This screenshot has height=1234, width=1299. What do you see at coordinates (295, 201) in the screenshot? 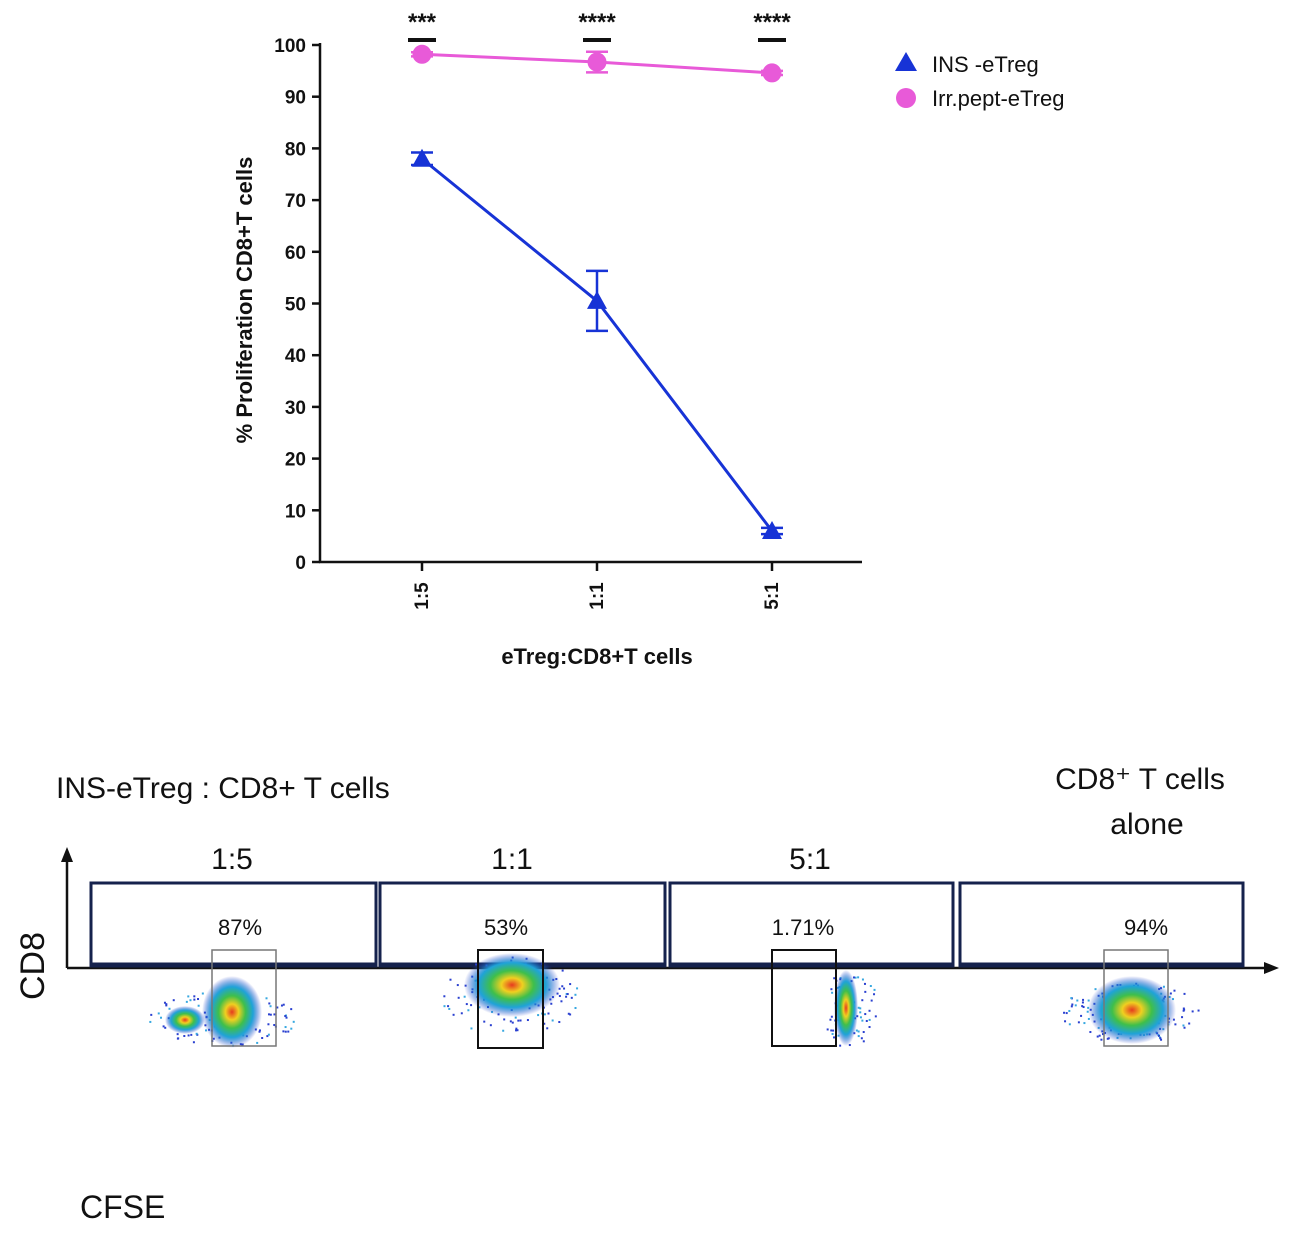
I see `y-tick-label: 70` at bounding box center [295, 201].